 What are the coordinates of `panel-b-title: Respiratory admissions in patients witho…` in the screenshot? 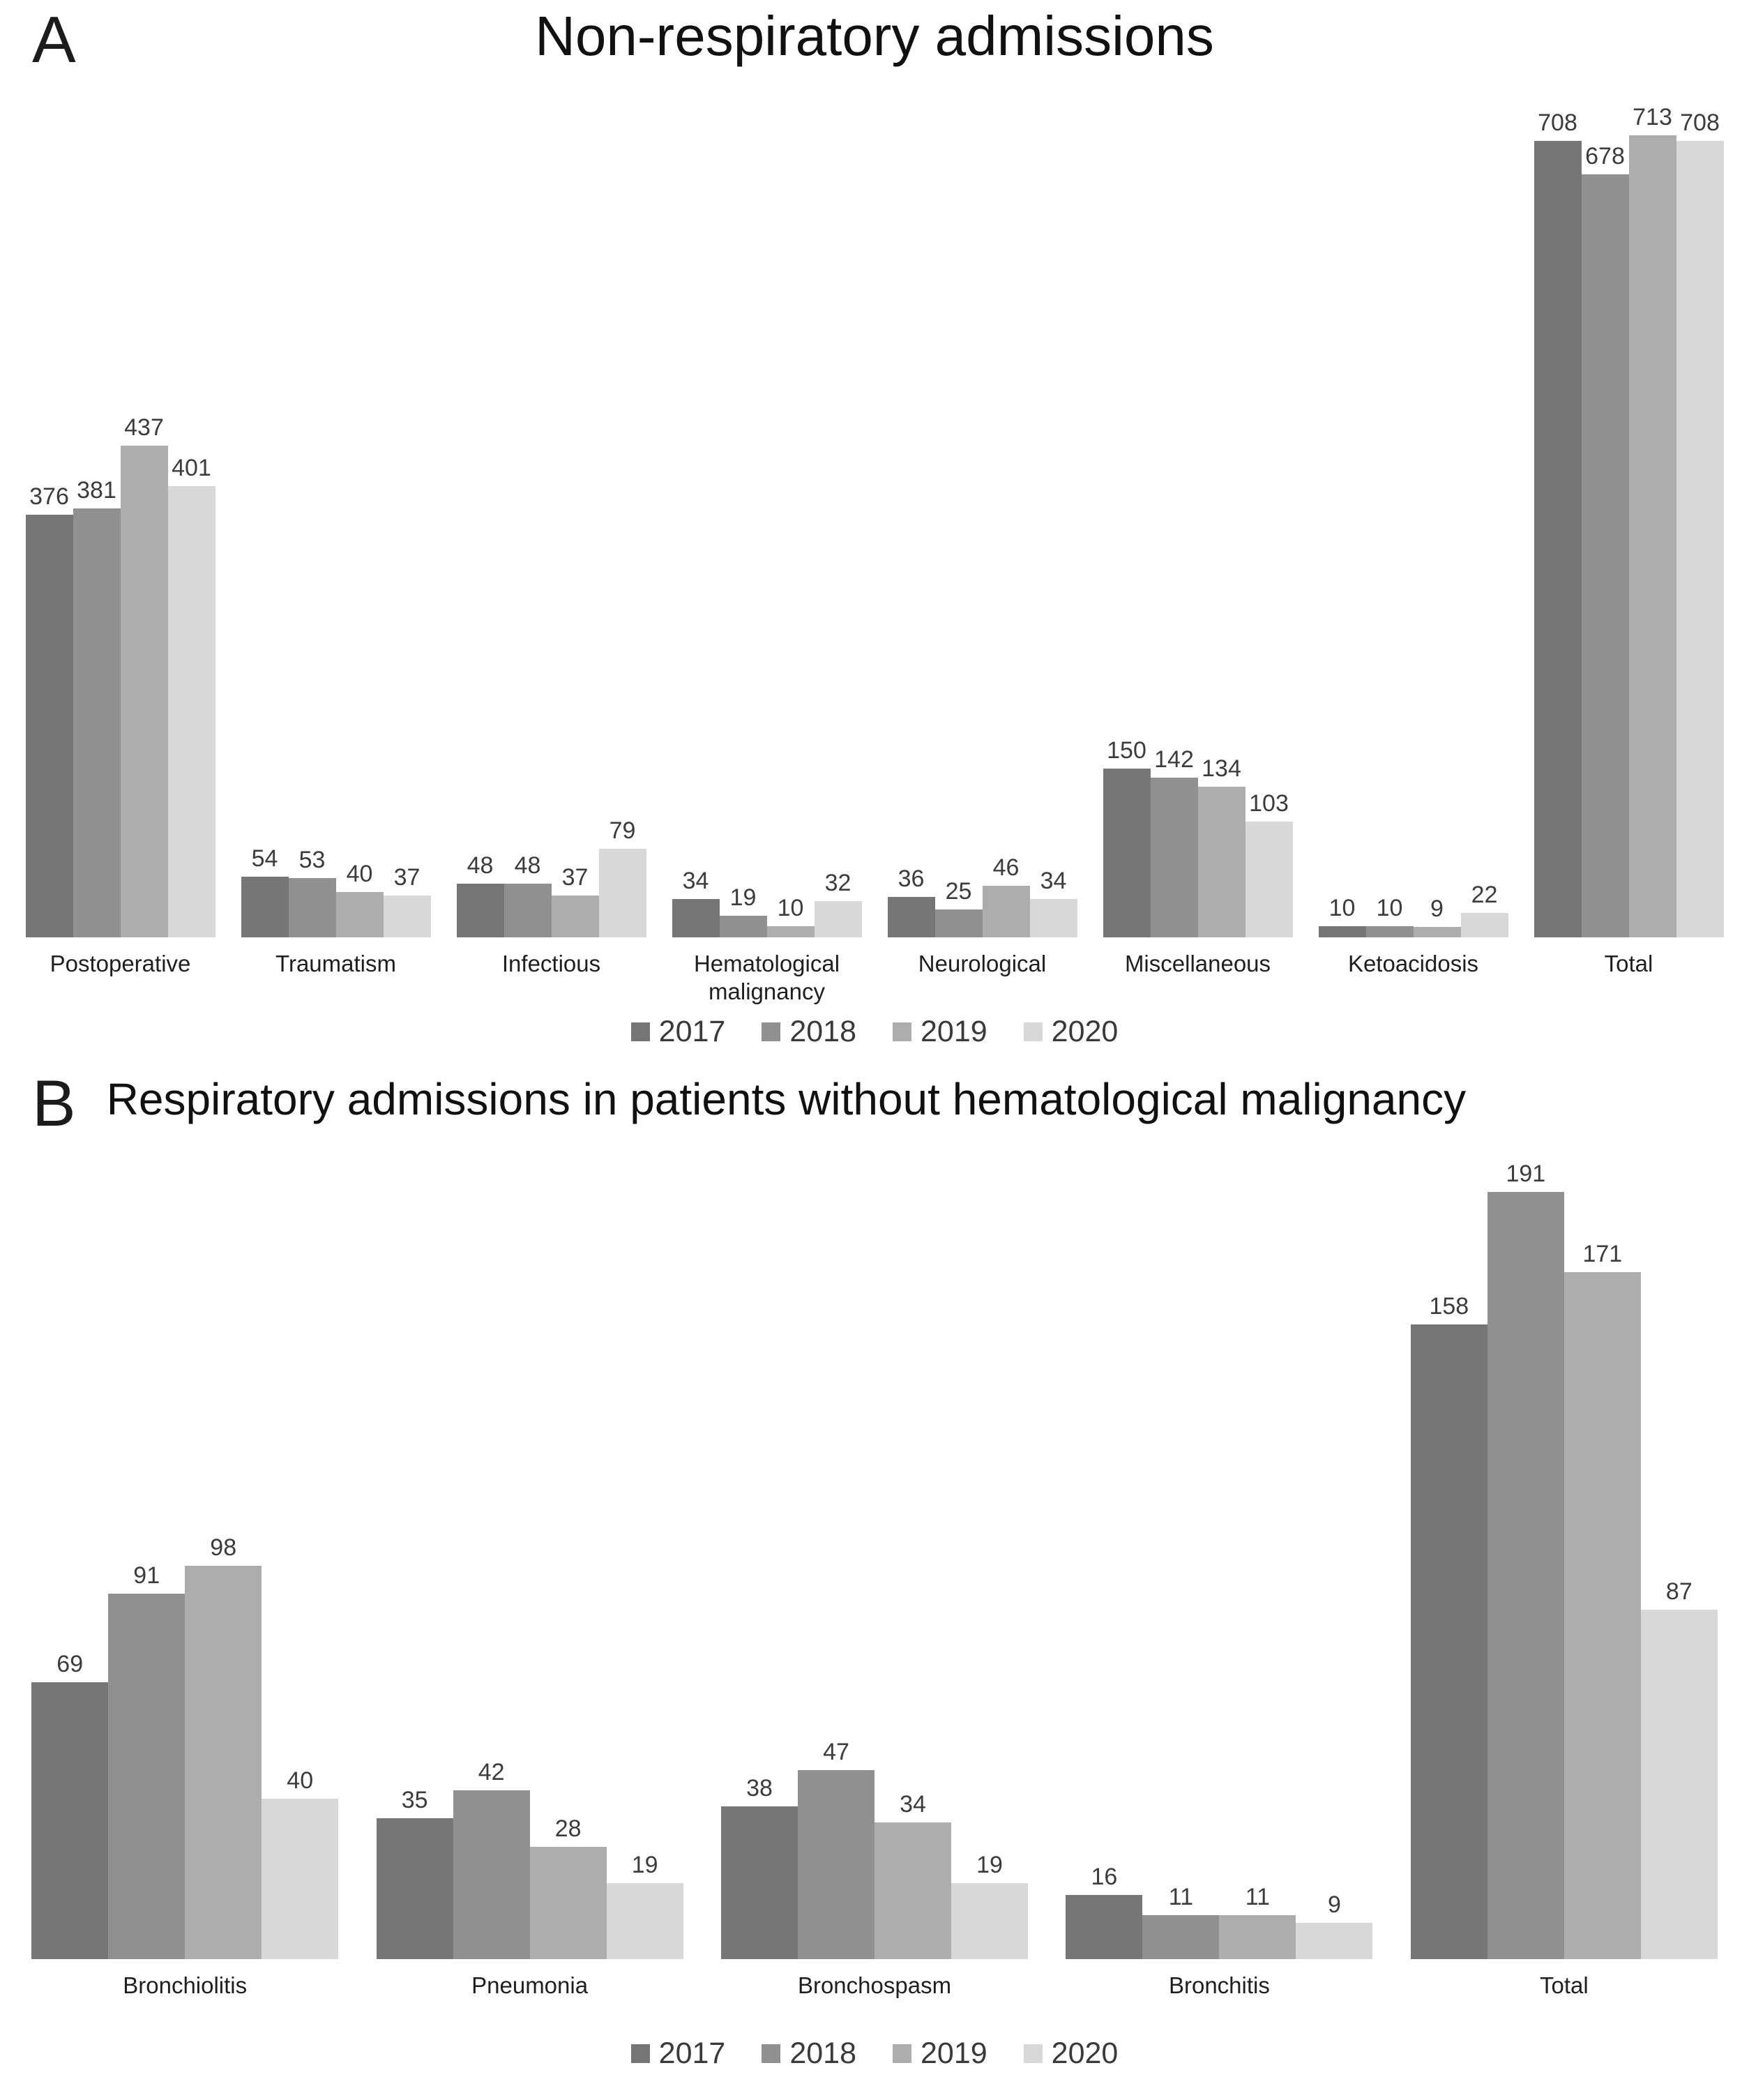 It's located at (786, 1099).